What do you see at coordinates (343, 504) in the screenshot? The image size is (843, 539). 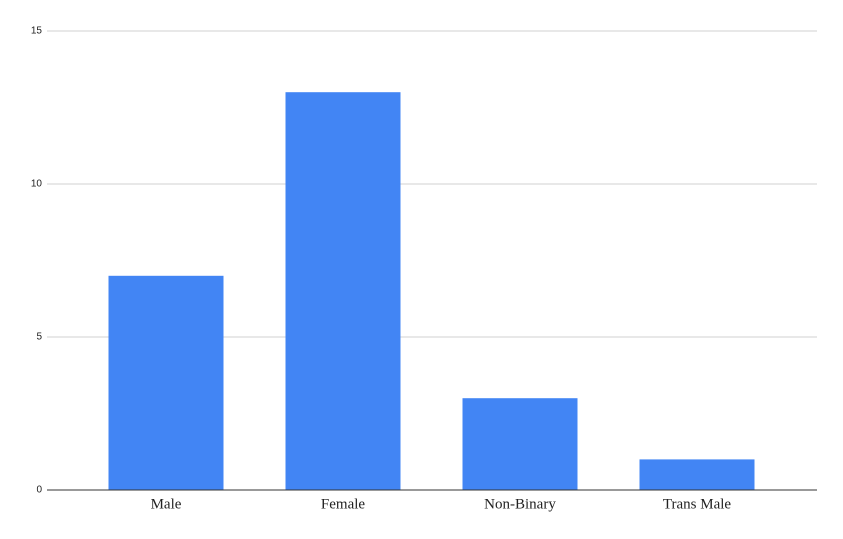 I see `x-tick-label: Female` at bounding box center [343, 504].